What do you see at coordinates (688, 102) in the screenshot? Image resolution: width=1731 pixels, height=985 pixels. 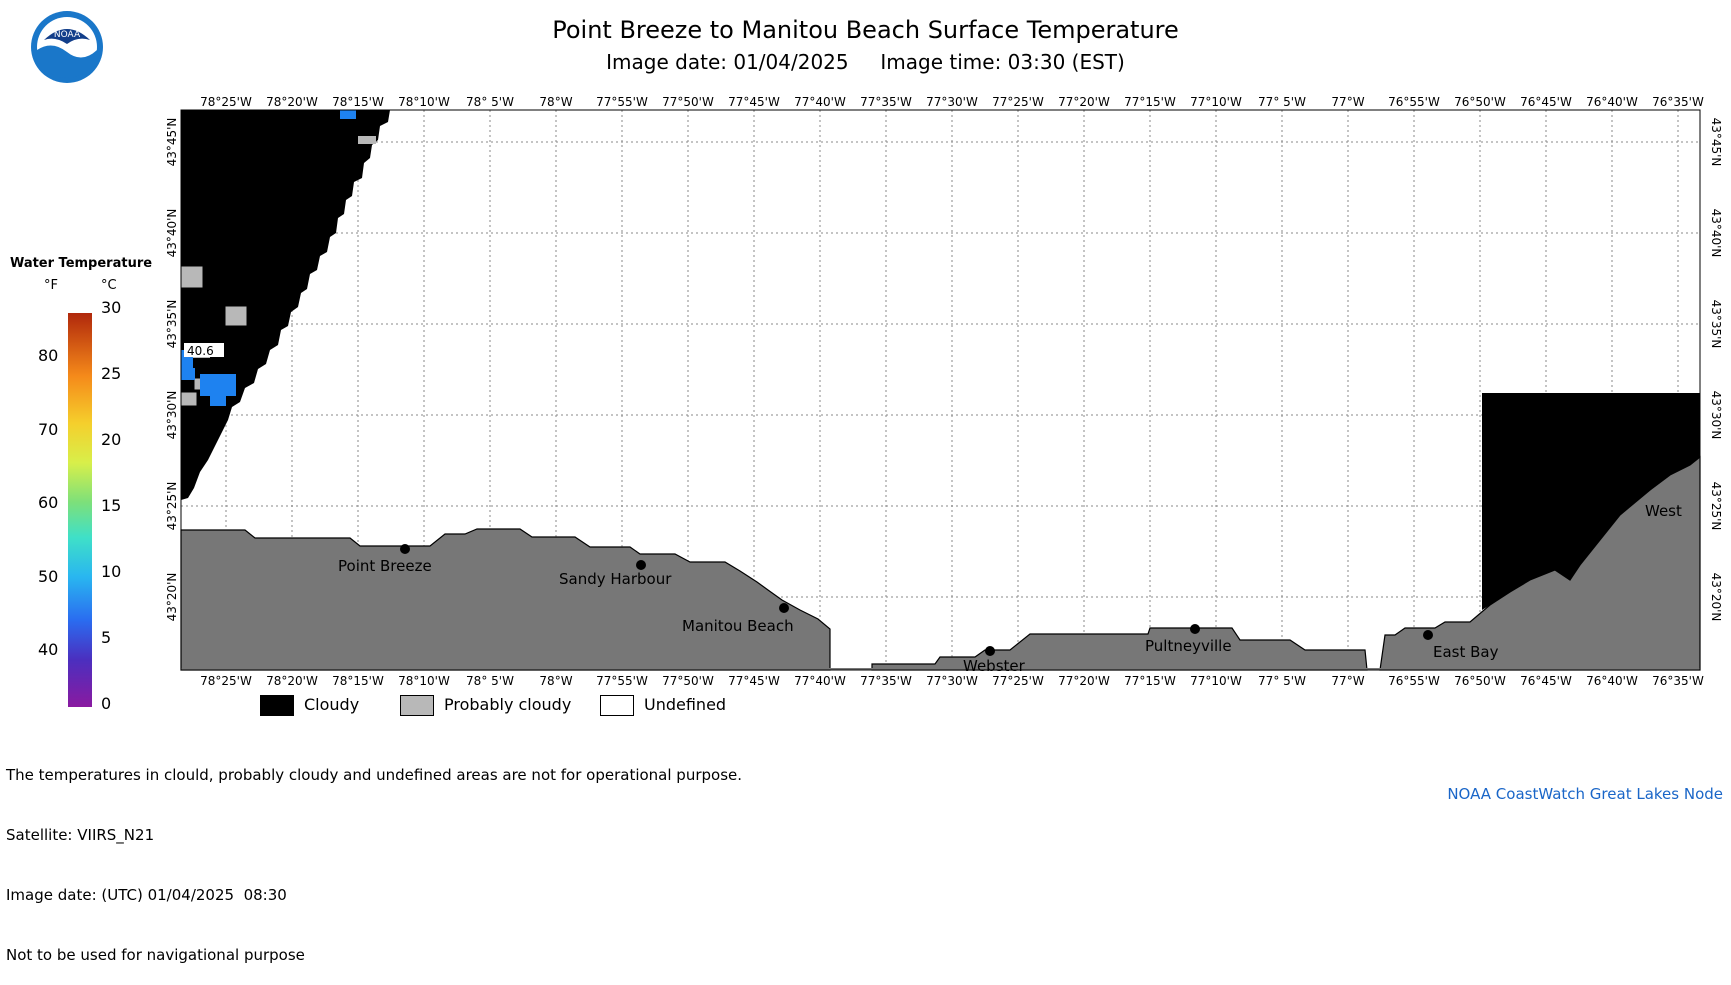 I see `lon-label-top: 77°50'W` at bounding box center [688, 102].